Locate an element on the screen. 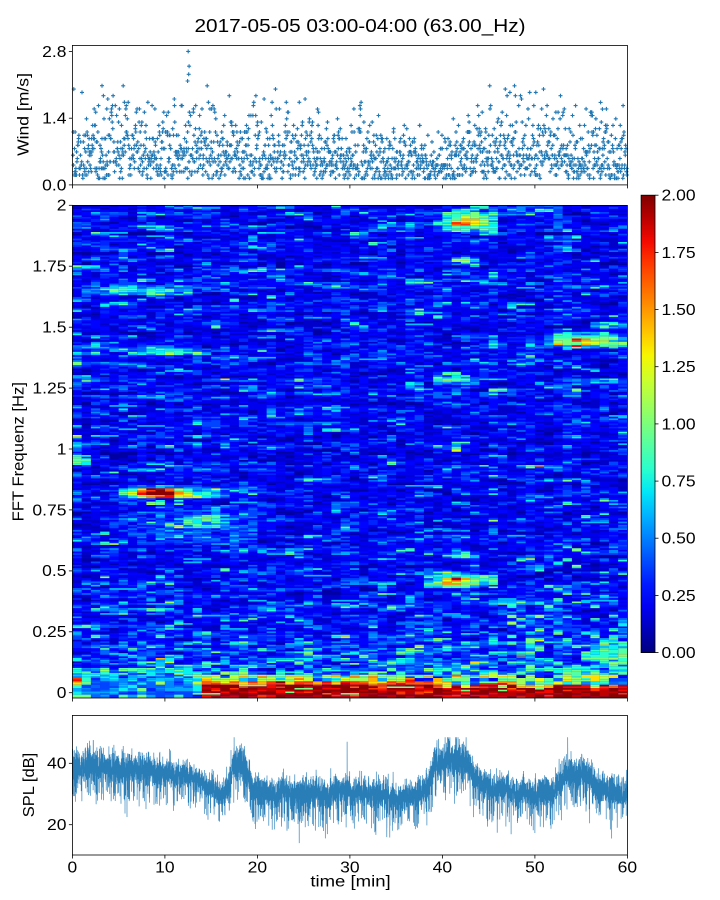 The image size is (720, 900). svg-text: 1.4 is located at coordinates (54, 119).